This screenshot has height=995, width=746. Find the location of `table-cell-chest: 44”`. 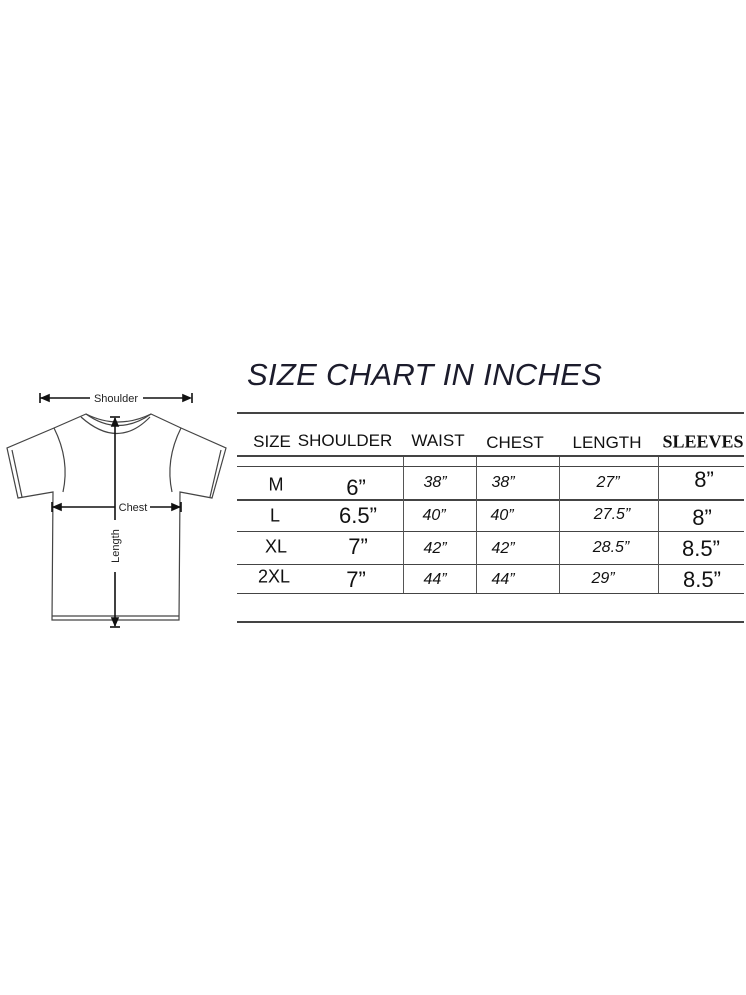

table-cell-chest: 44” is located at coordinates (503, 579).